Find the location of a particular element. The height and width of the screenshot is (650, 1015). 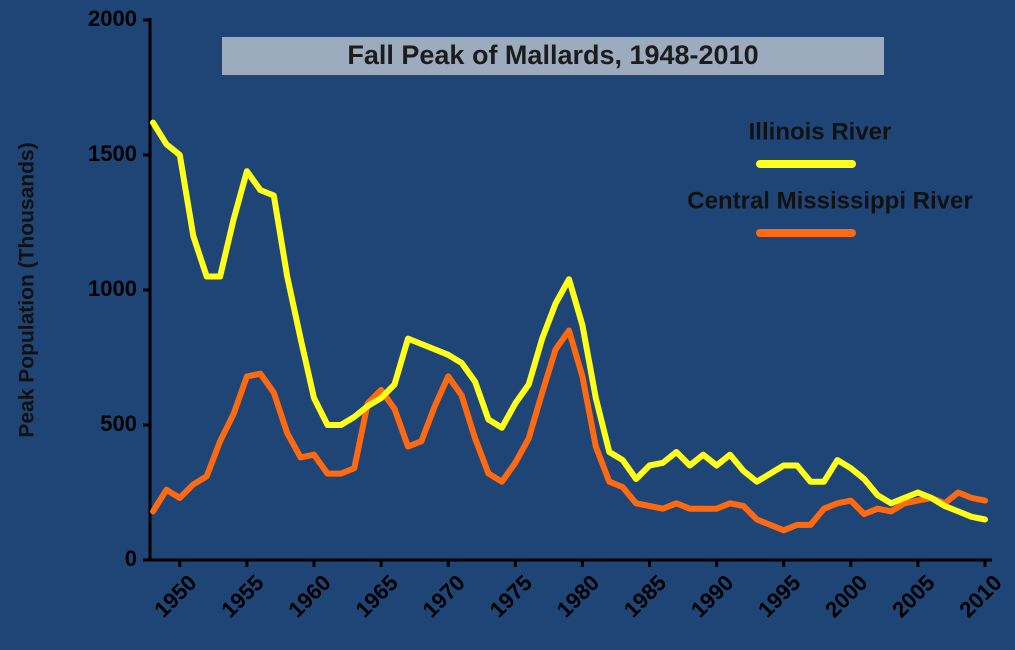

x-tick-label: 1970 is located at coordinates (444, 596).